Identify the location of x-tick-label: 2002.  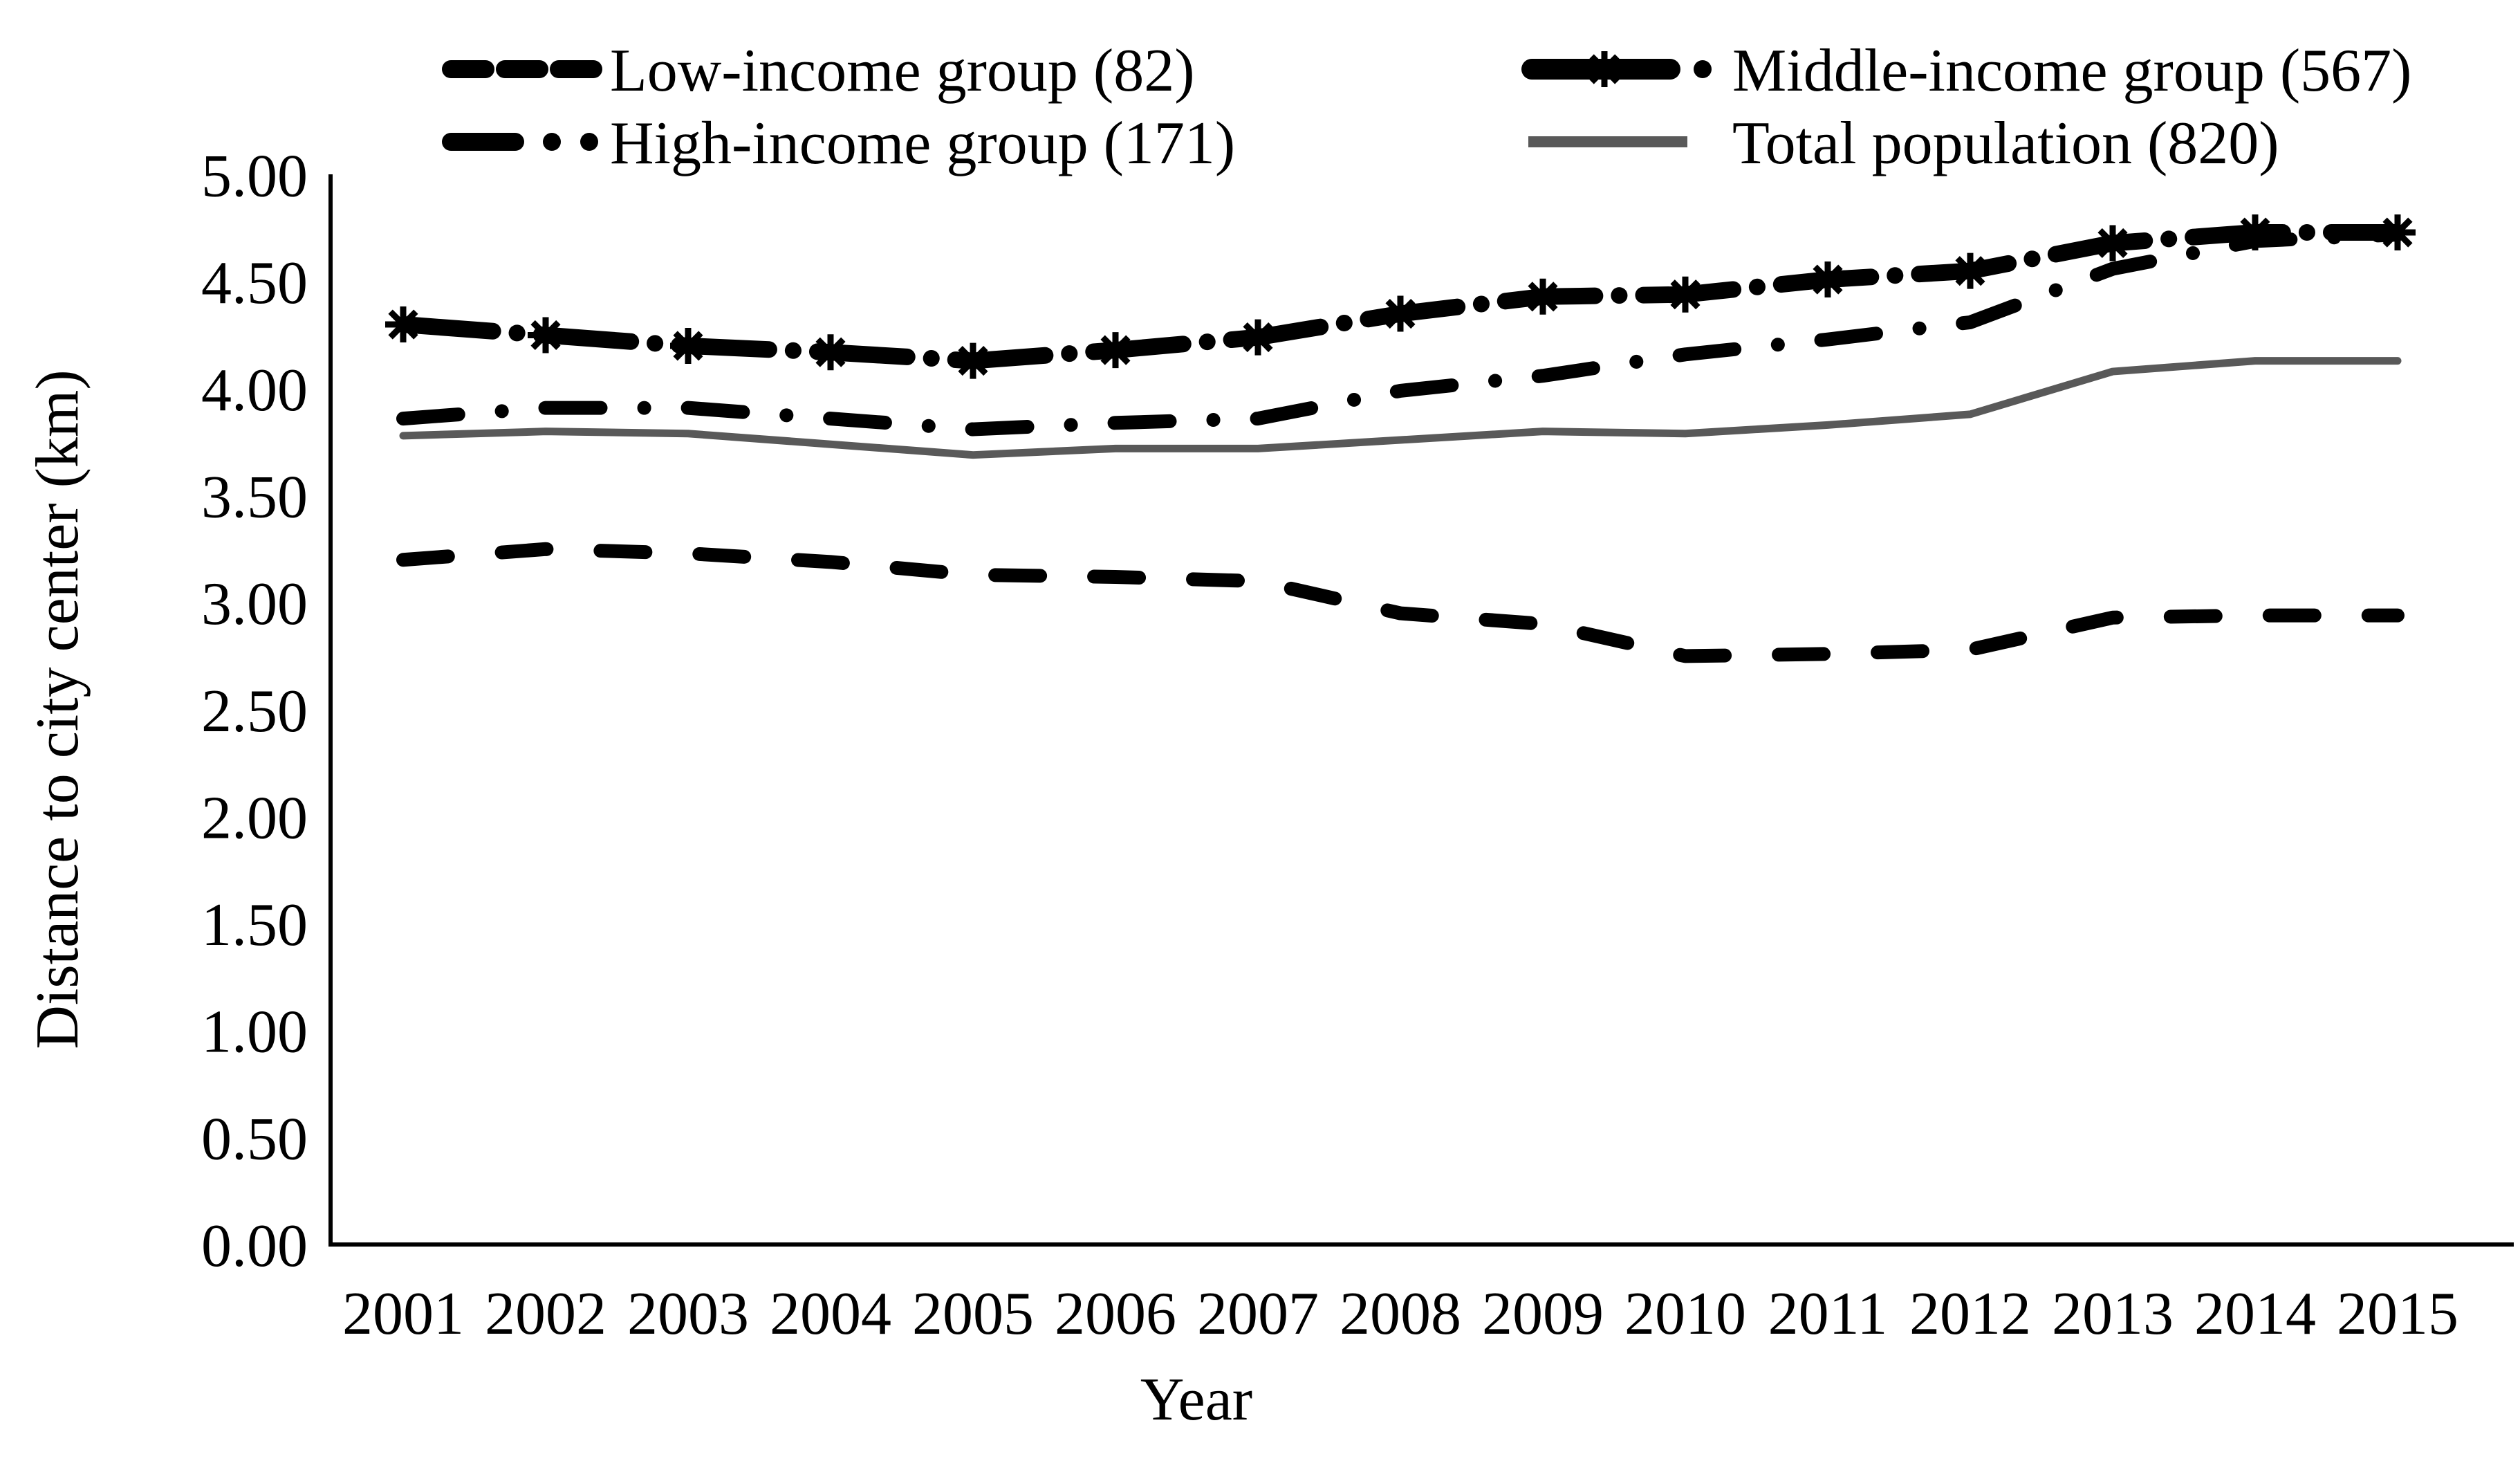
(545, 1314).